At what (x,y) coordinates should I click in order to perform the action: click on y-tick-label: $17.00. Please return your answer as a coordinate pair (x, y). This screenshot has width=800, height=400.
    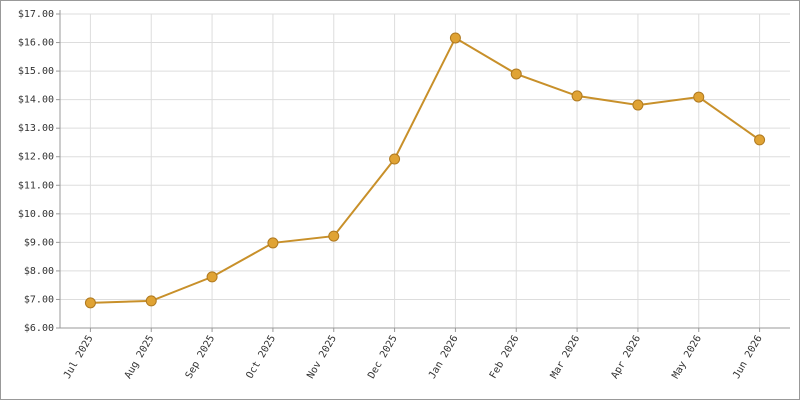
    Looking at the image, I should click on (36, 14).